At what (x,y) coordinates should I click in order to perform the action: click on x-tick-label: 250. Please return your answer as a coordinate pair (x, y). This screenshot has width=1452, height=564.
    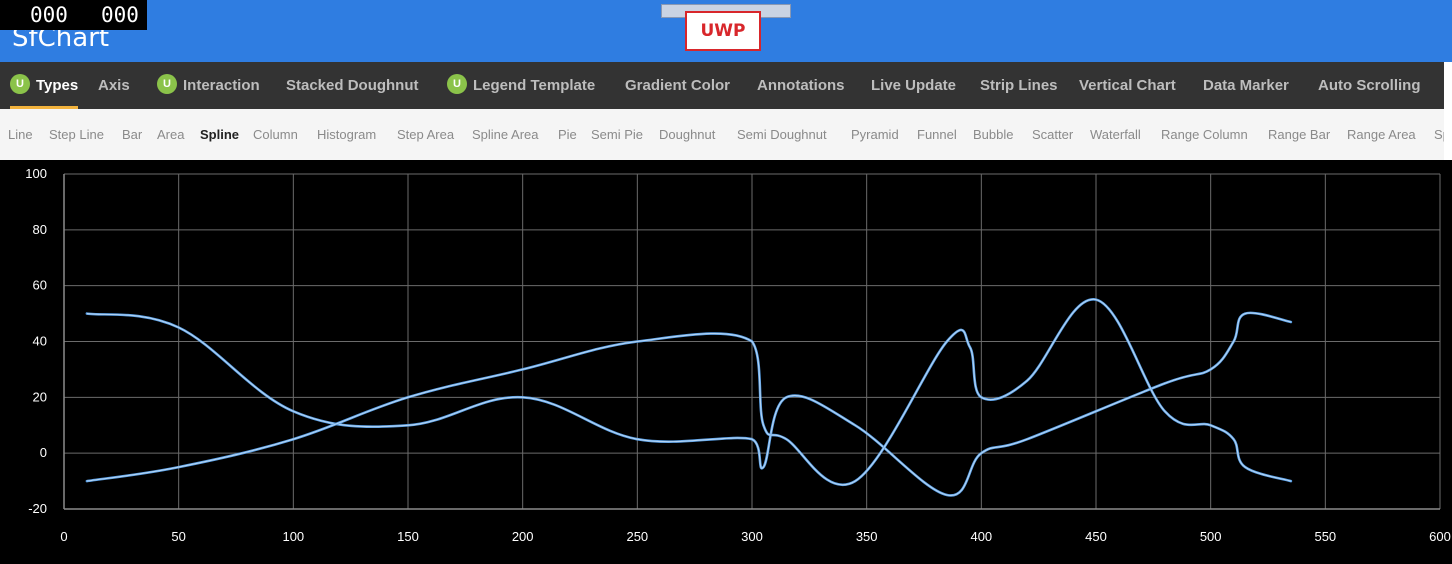
    Looking at the image, I should click on (637, 536).